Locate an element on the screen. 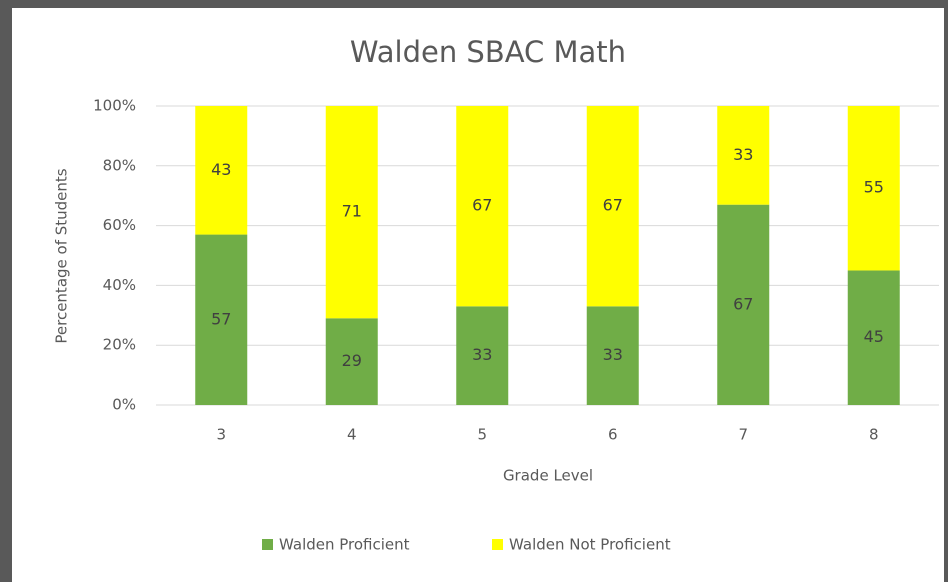  y-tick-label: 80% is located at coordinates (119, 165).